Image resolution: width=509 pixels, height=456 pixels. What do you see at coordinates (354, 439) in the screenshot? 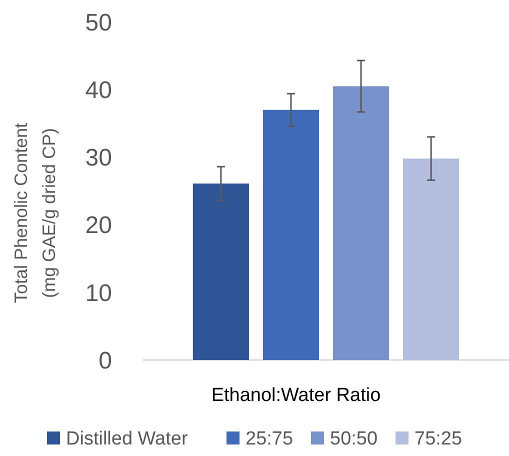
I see `legend-label: 50:50` at bounding box center [354, 439].